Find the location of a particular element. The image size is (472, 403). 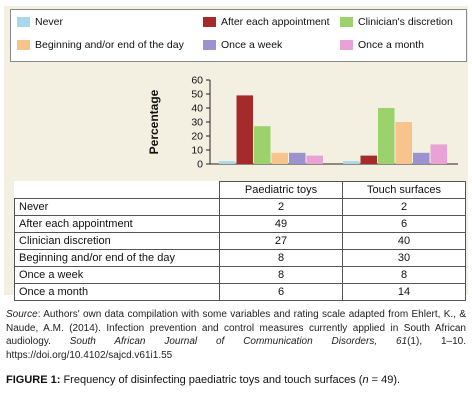

legend-item-once-a-month: Once a month is located at coordinates (382, 45).